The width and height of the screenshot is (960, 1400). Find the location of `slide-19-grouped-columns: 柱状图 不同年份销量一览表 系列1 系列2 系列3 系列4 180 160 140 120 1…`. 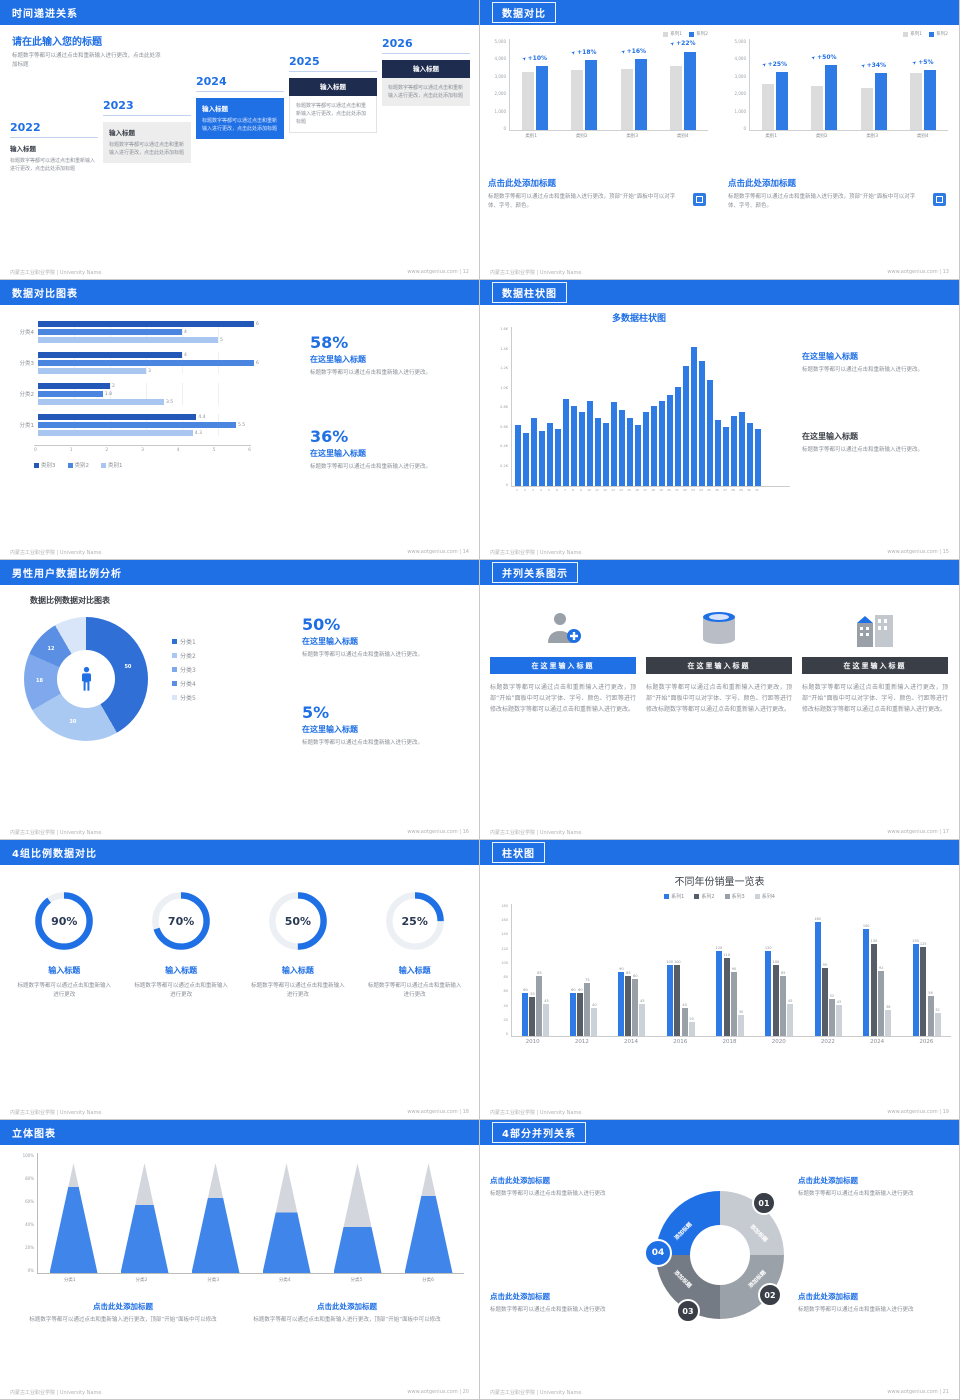

slide-19-grouped-columns: 柱状图 不同年份销量一览表 系列1 系列2 系列3 系列4 180 160 140 120 1… is located at coordinates (719, 979).